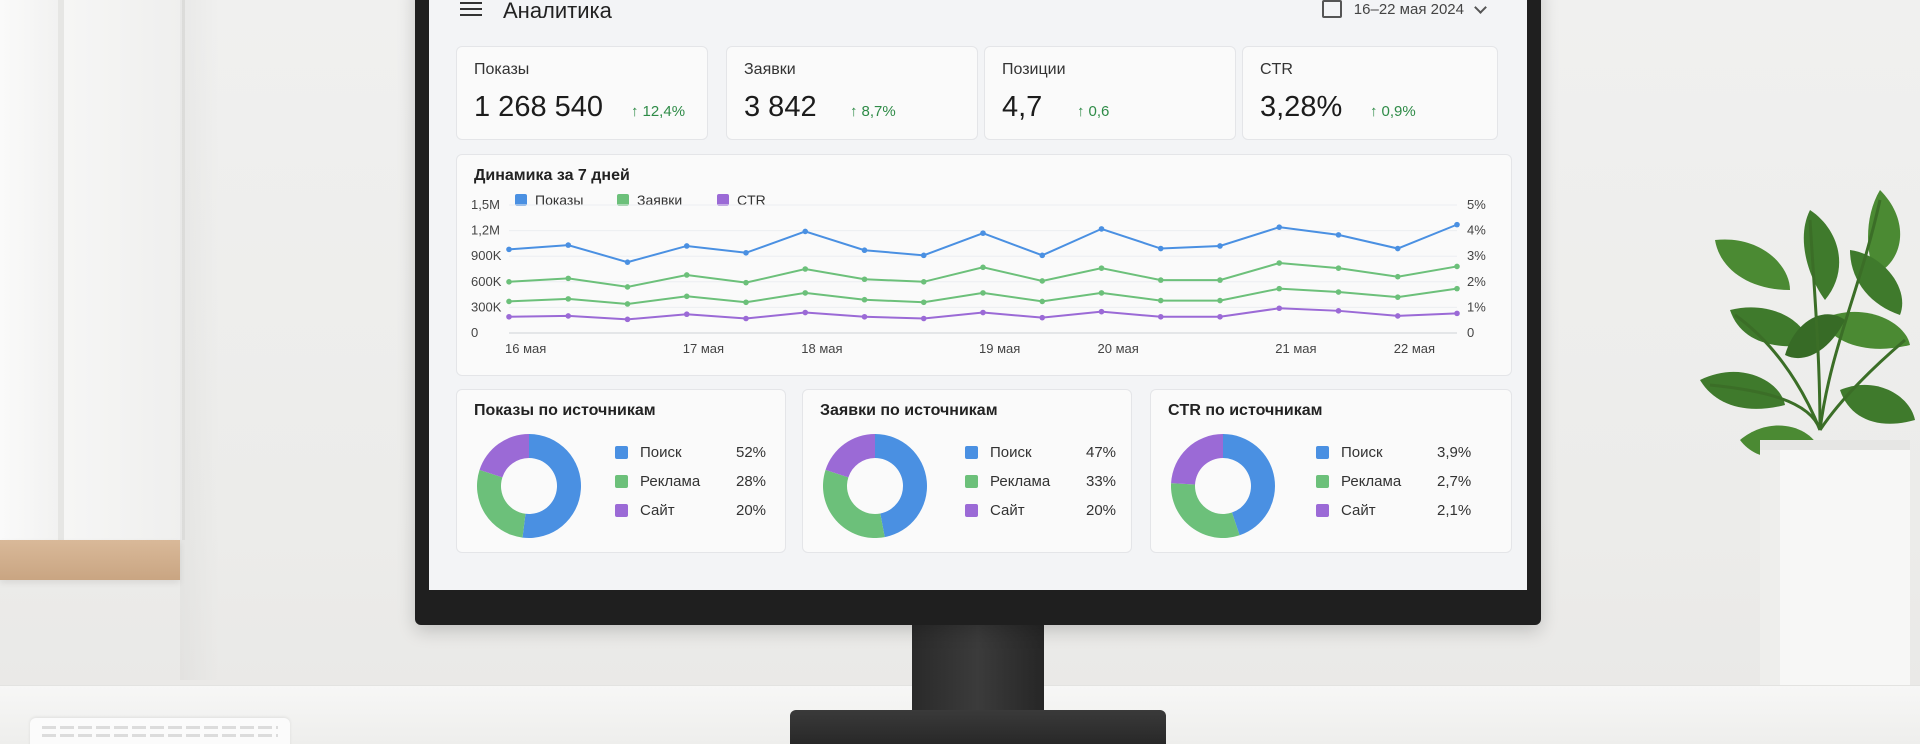  Describe the element at coordinates (539, 107) in the screenshot. I see `kpi-value: 1 268 540` at that location.